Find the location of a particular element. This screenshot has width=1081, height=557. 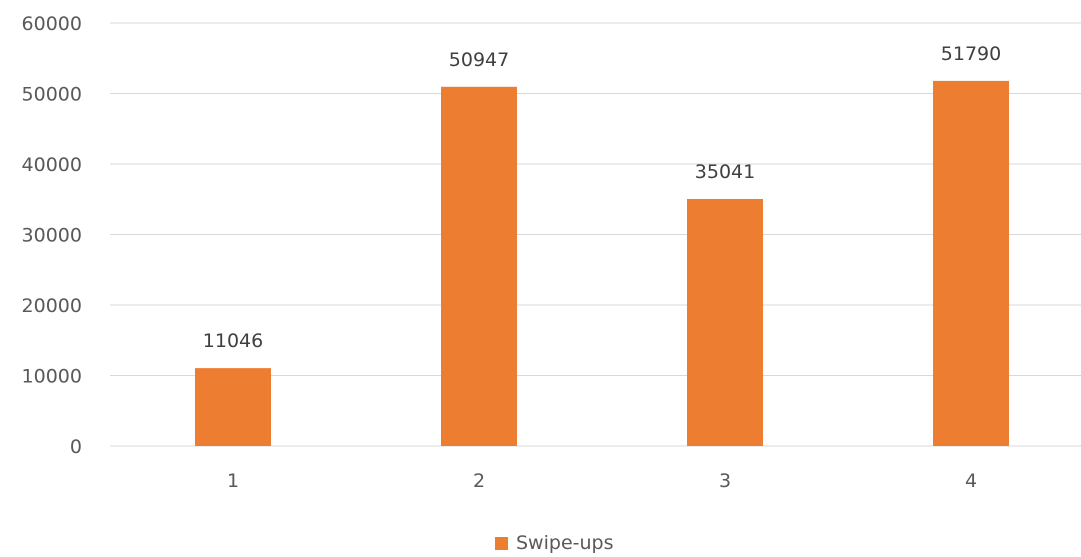

legend-label: Swipe-ups is located at coordinates (565, 543).